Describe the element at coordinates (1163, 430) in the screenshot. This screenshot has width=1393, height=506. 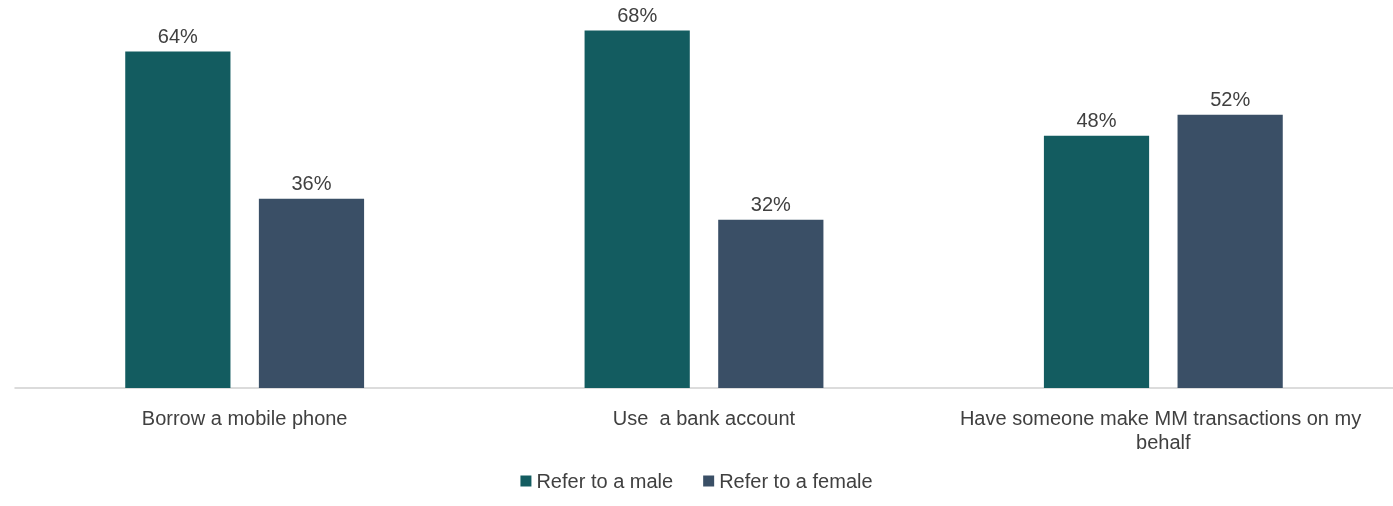
I see `x-tick-label: Have someone make MM transactions on my behalf` at that location.